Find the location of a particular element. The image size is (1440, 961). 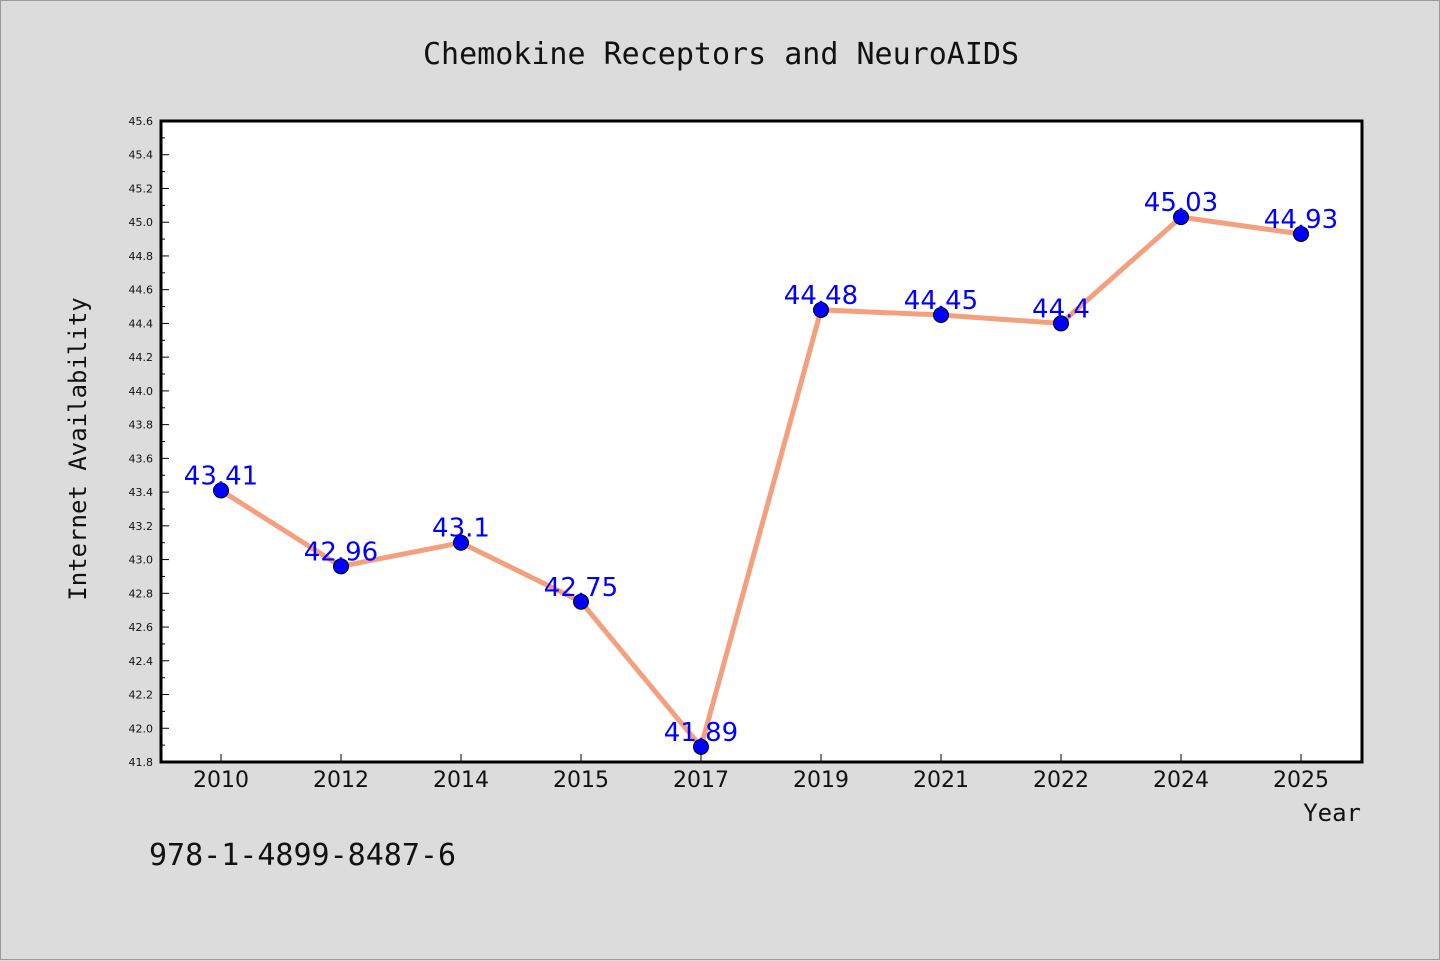

data-label: 44.4 is located at coordinates (1061, 309).